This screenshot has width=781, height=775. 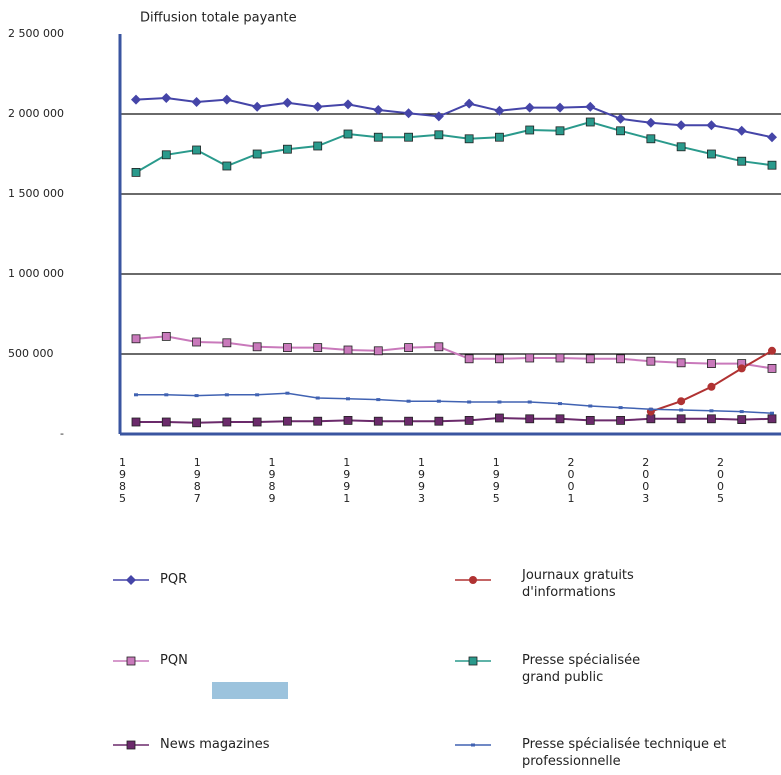 What do you see at coordinates (215, 744) in the screenshot?
I see `legend-label: News magazines` at bounding box center [215, 744].